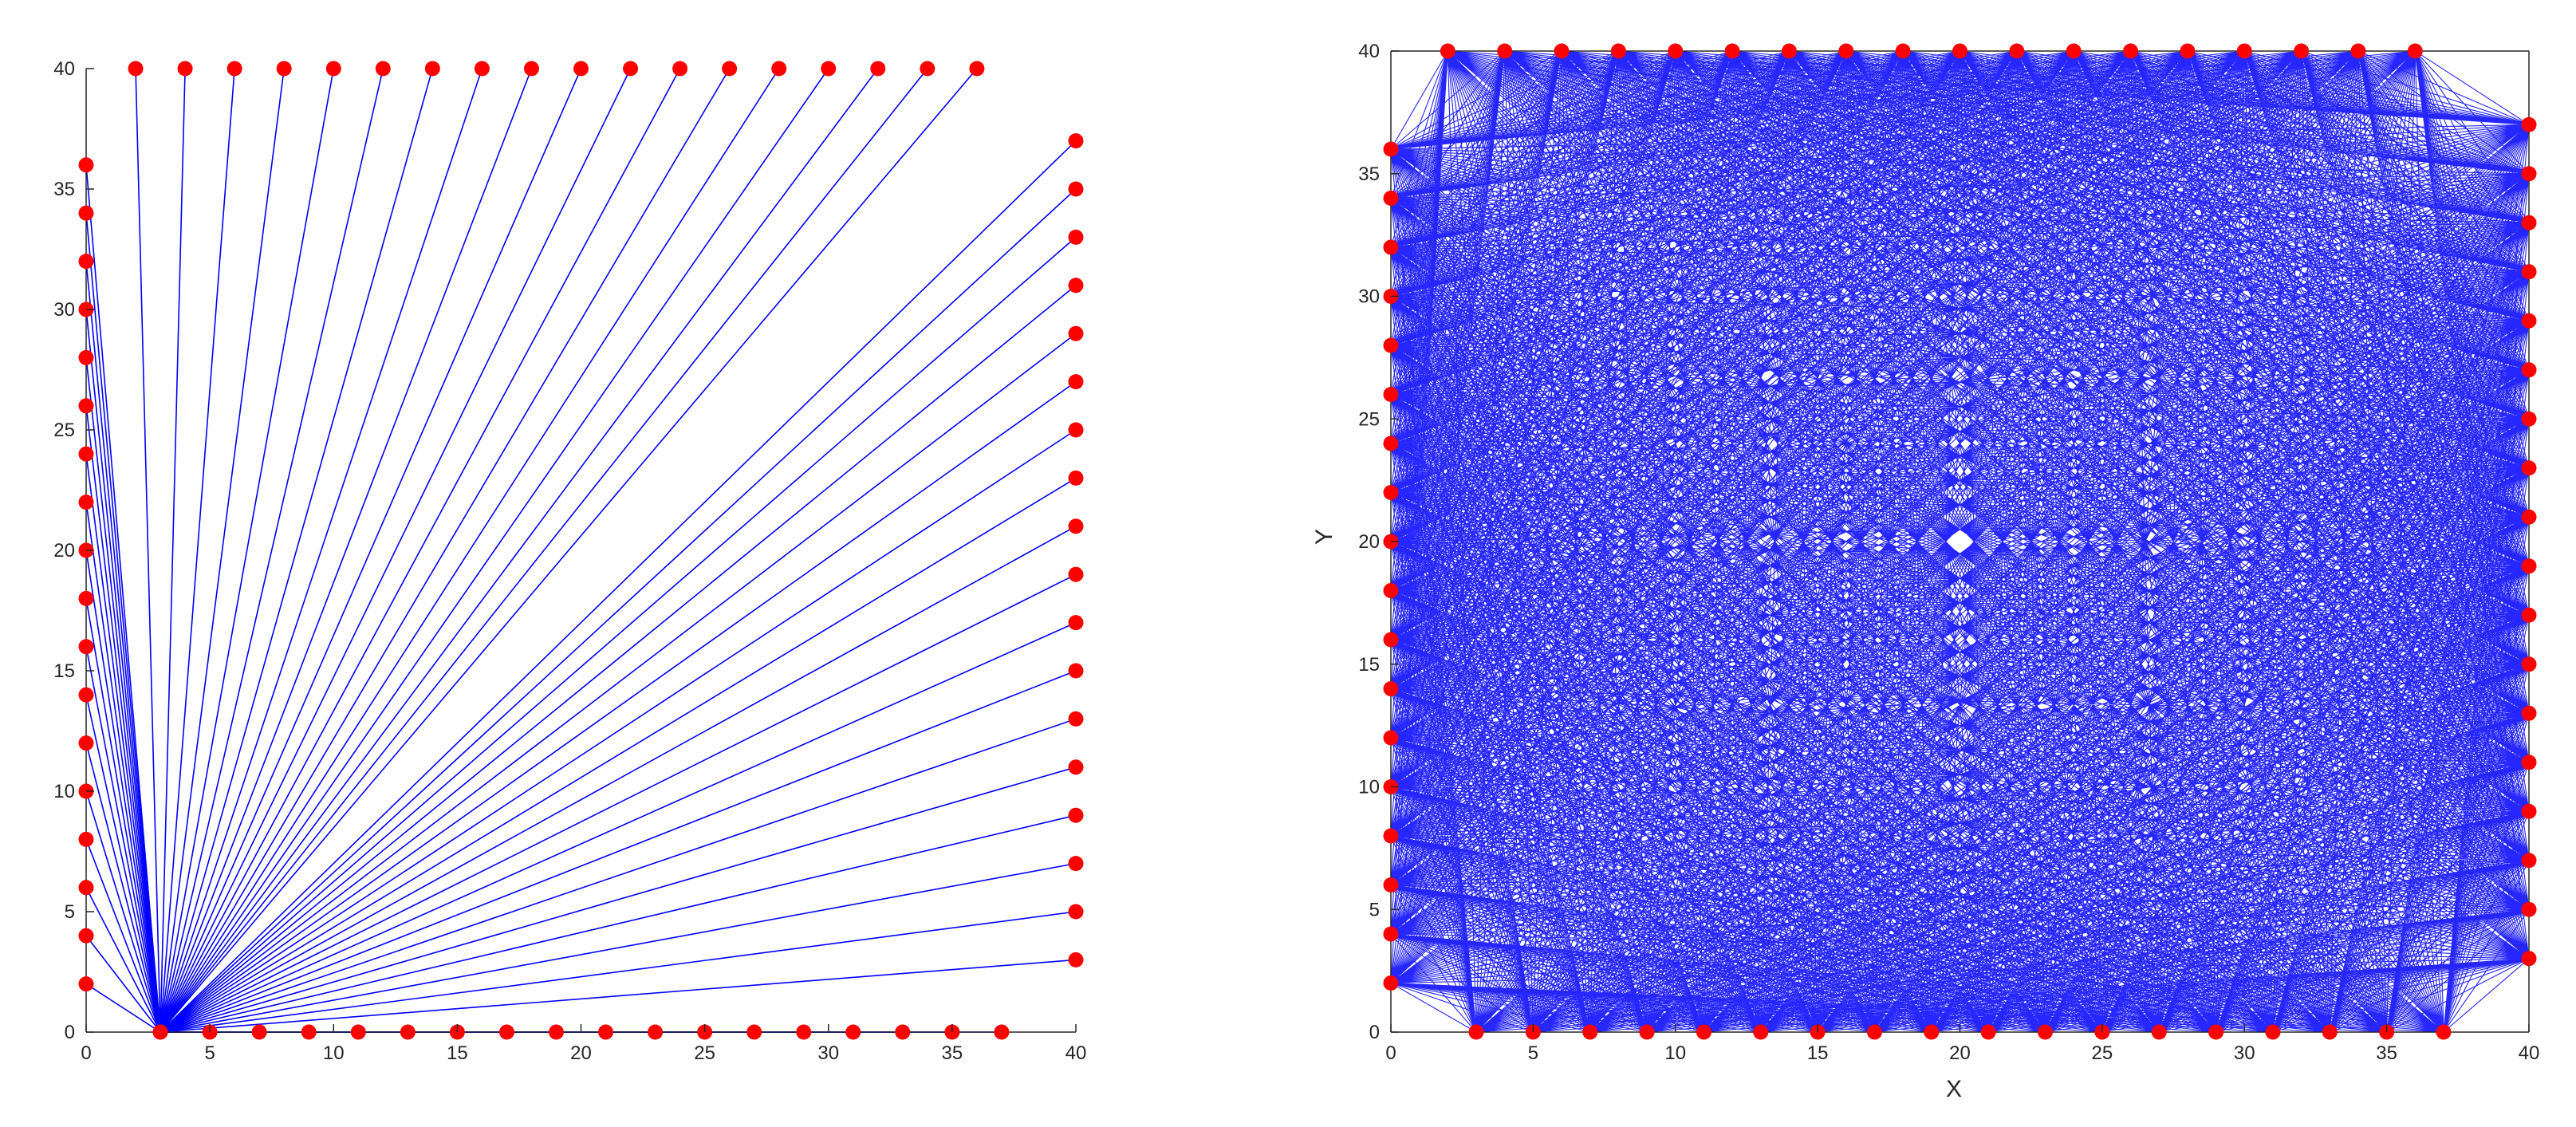 The height and width of the screenshot is (1127, 2576). What do you see at coordinates (1369, 51) in the screenshot?
I see `y-tick-label: 40` at bounding box center [1369, 51].